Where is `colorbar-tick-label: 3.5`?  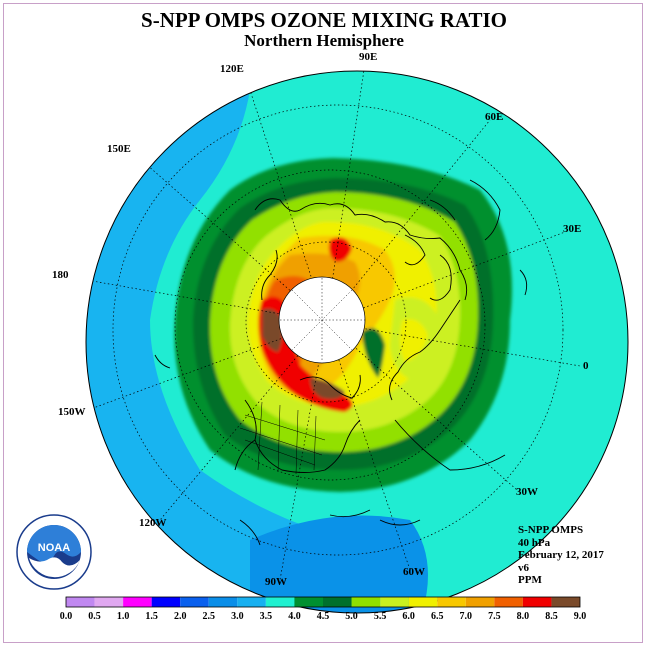
colorbar-tick-label: 3.5 is located at coordinates (266, 616).